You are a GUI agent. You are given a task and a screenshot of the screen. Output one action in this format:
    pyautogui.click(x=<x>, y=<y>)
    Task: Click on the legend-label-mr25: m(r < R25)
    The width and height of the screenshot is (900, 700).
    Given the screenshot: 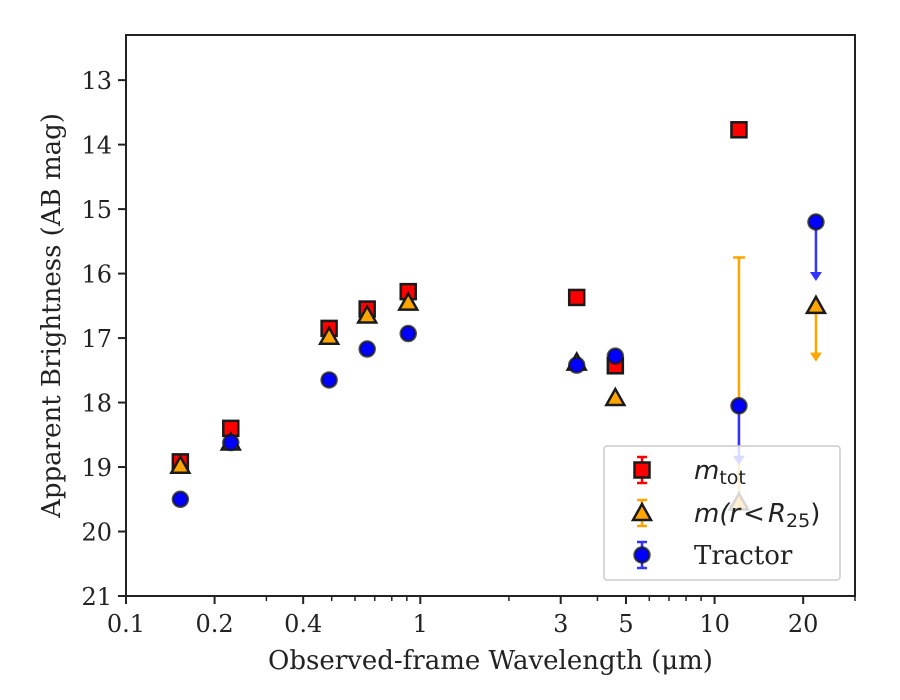 What is the action you would take?
    pyautogui.click(x=757, y=515)
    